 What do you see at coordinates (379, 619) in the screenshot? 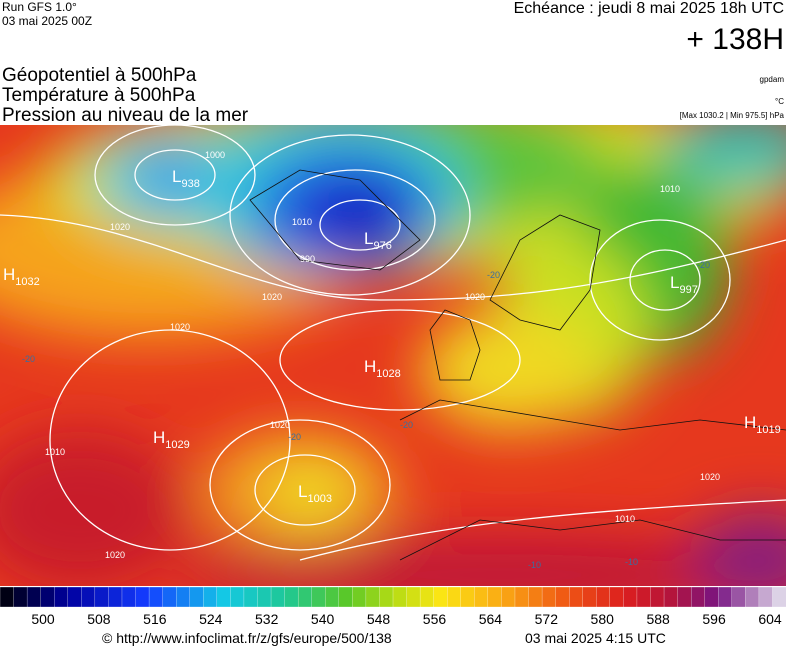
I see `colorbar-label: 548` at bounding box center [379, 619].